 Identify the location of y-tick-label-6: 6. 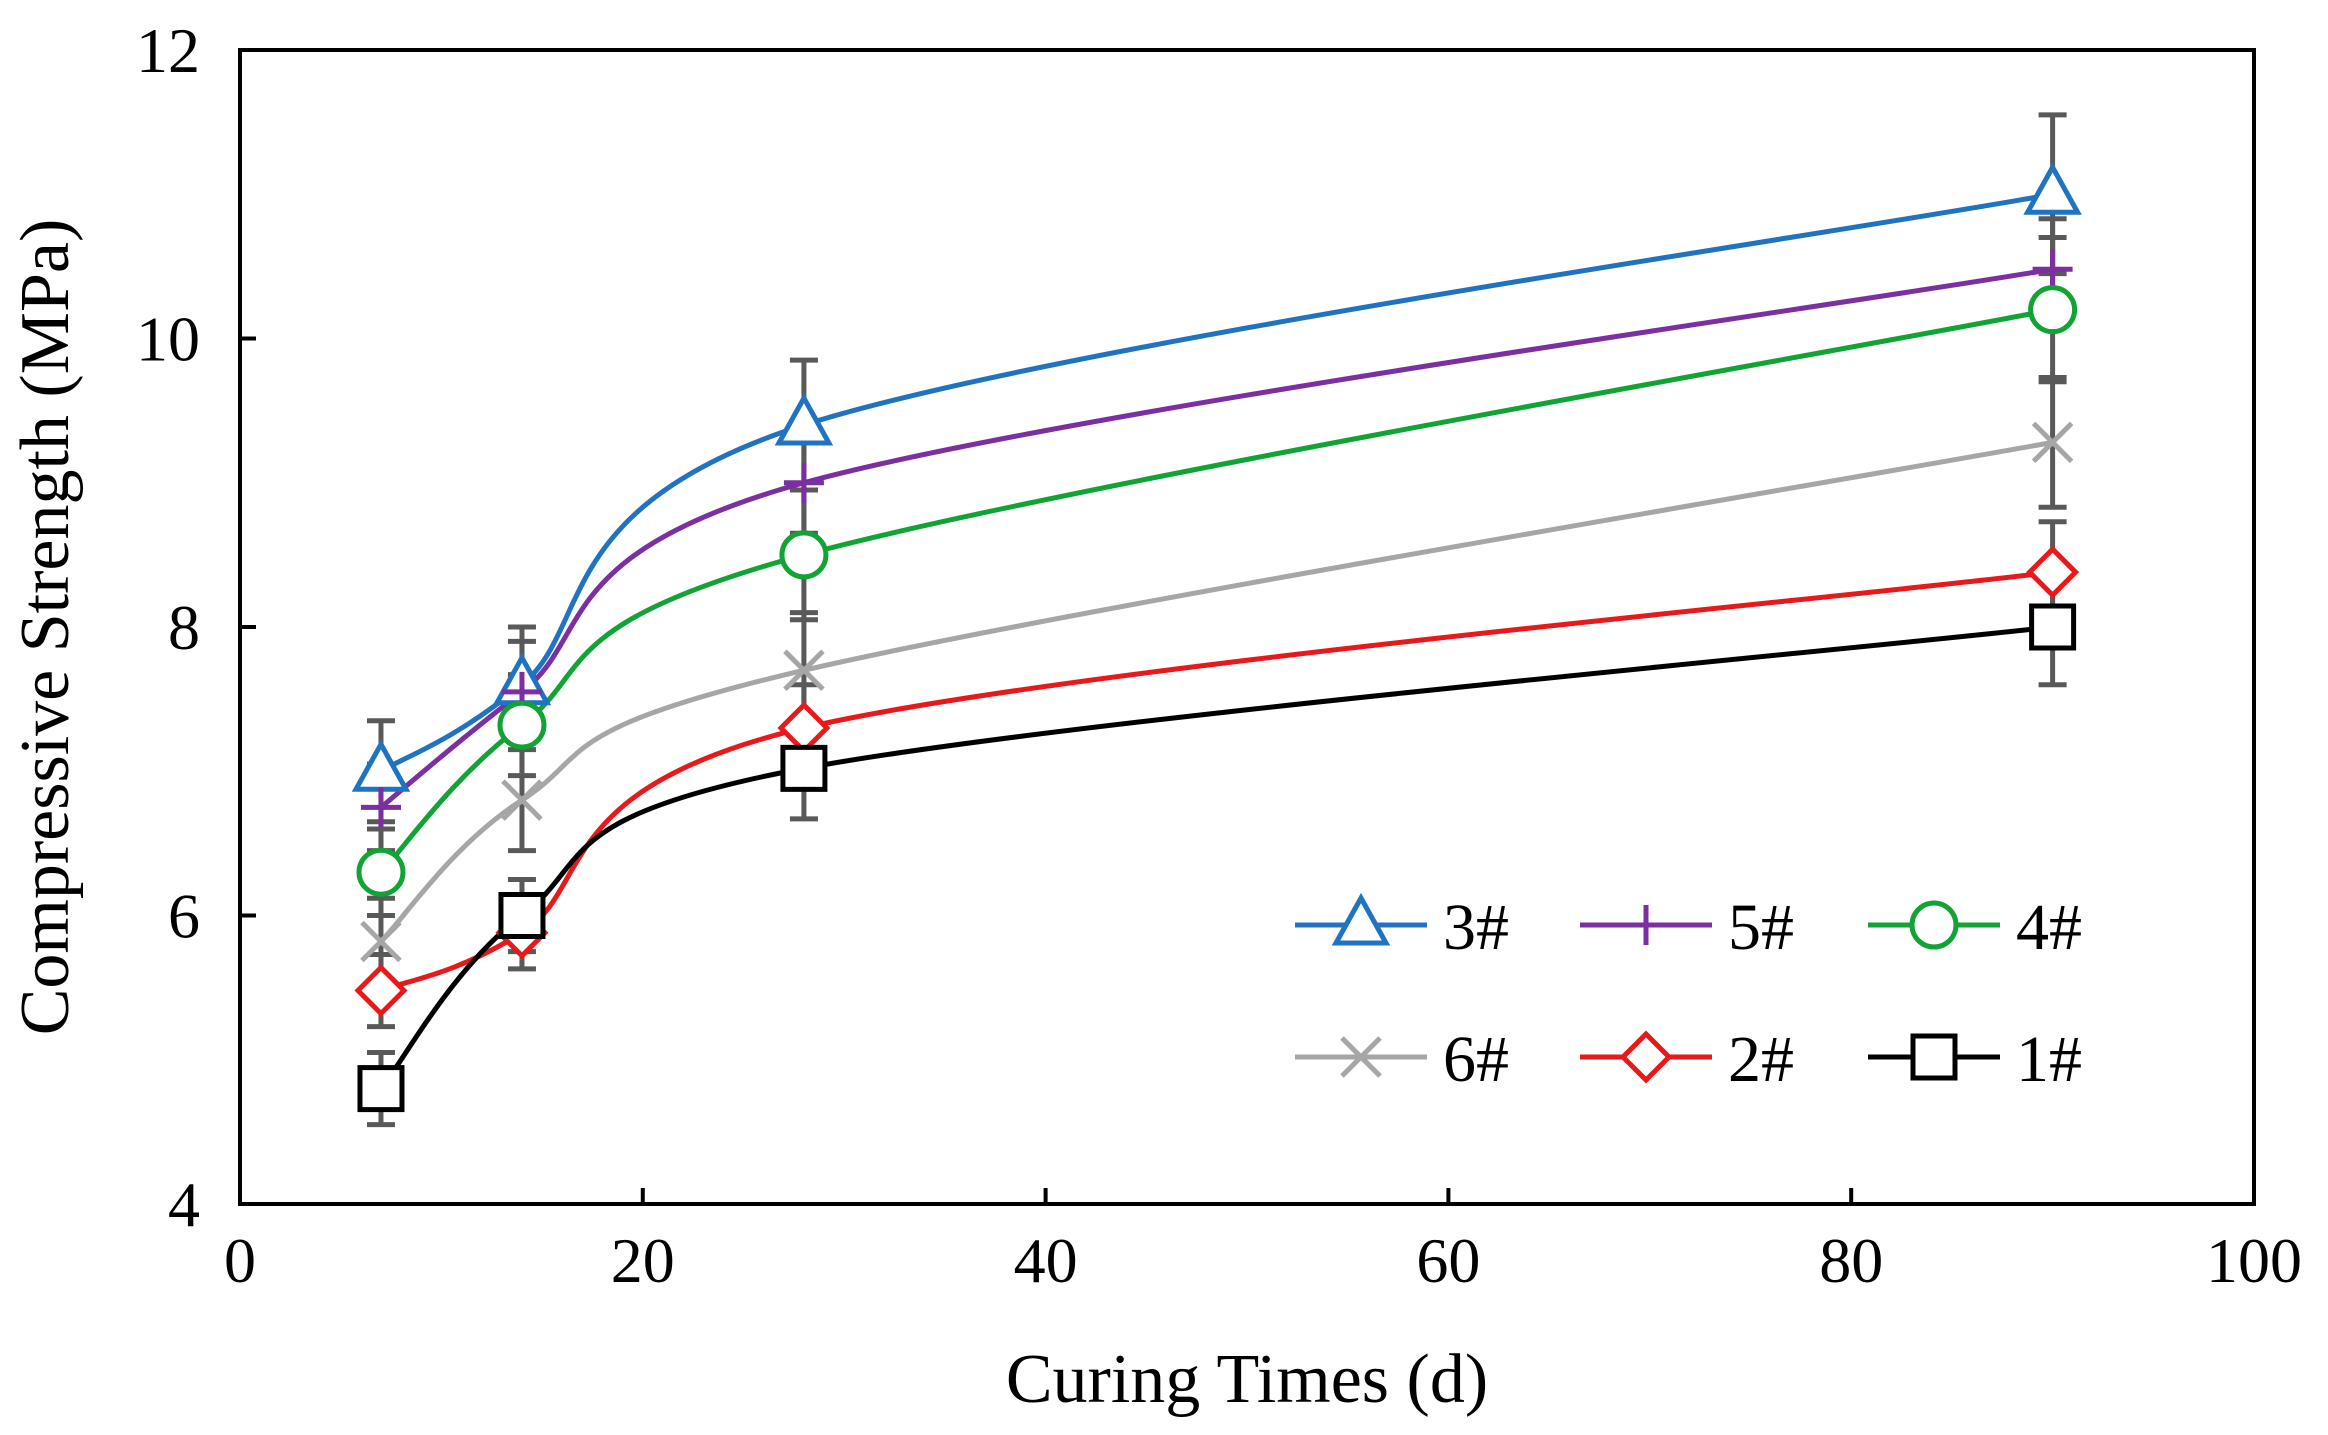
(184, 916).